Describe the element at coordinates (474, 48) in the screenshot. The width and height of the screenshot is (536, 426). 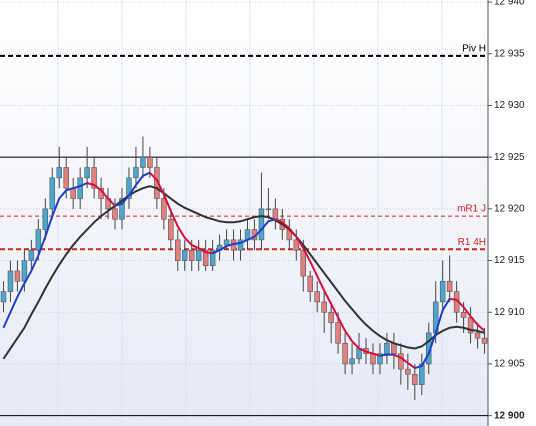
I see `level-label: Piv H` at that location.